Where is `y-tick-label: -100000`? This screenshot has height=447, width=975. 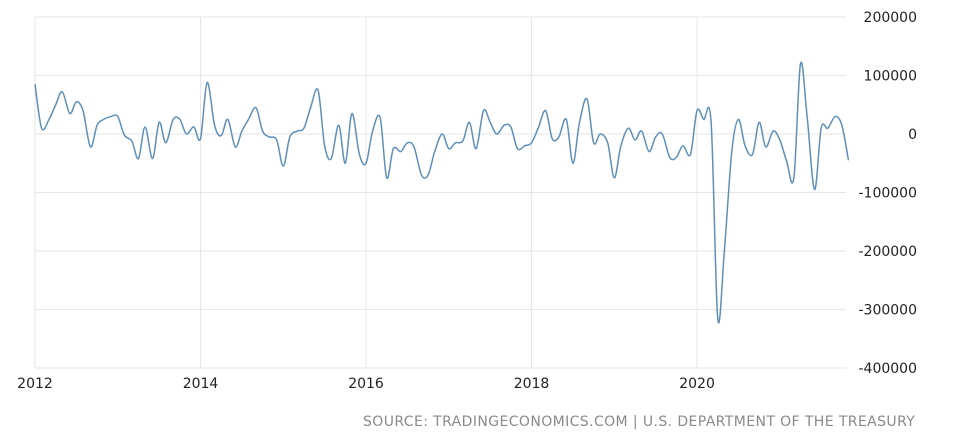
y-tick-label: -100000 is located at coordinates (888, 194).